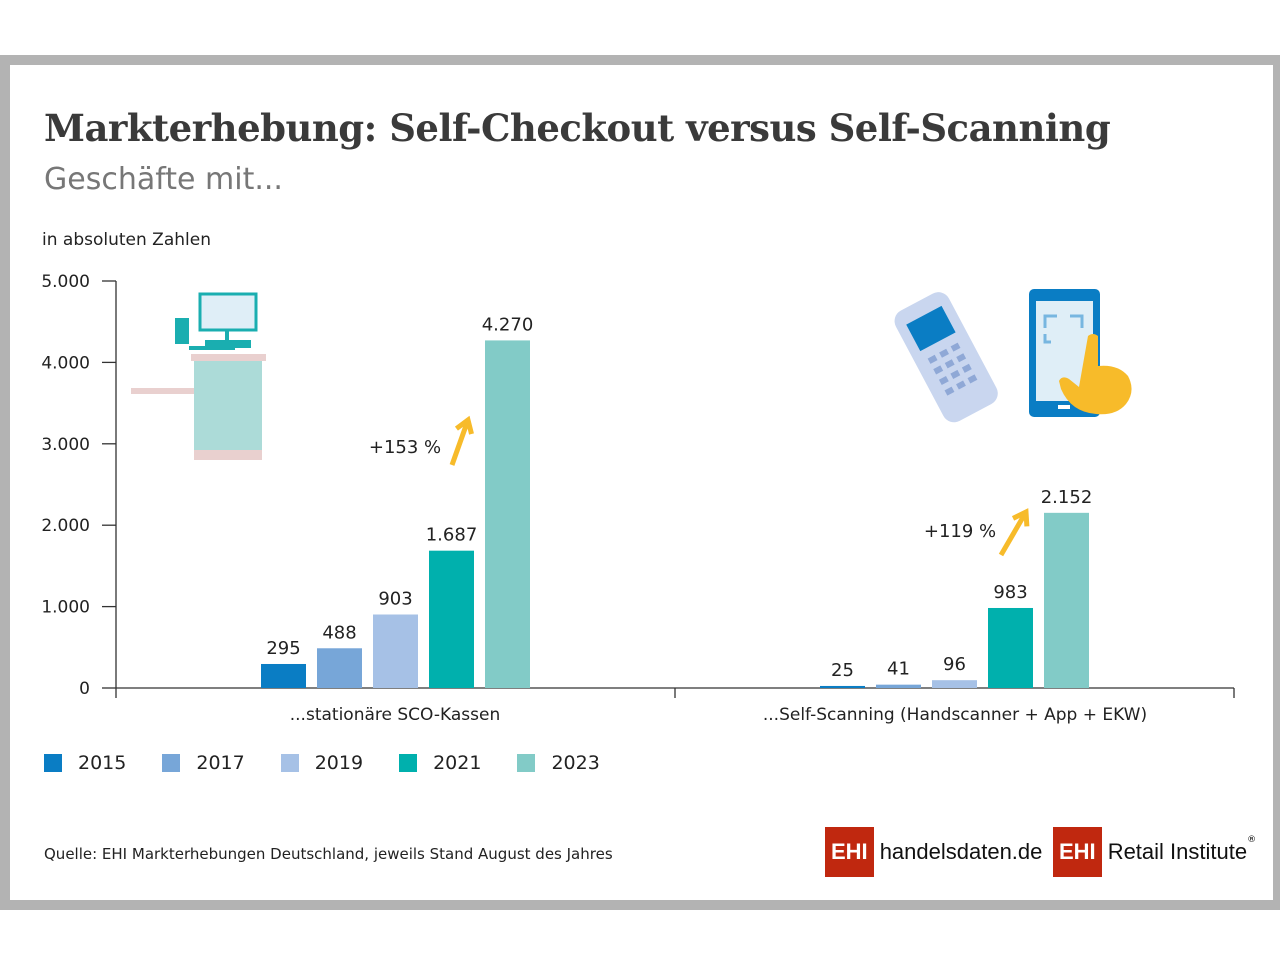 This screenshot has width=1280, height=964. I want to click on data-label: 2.152, so click(1067, 497).